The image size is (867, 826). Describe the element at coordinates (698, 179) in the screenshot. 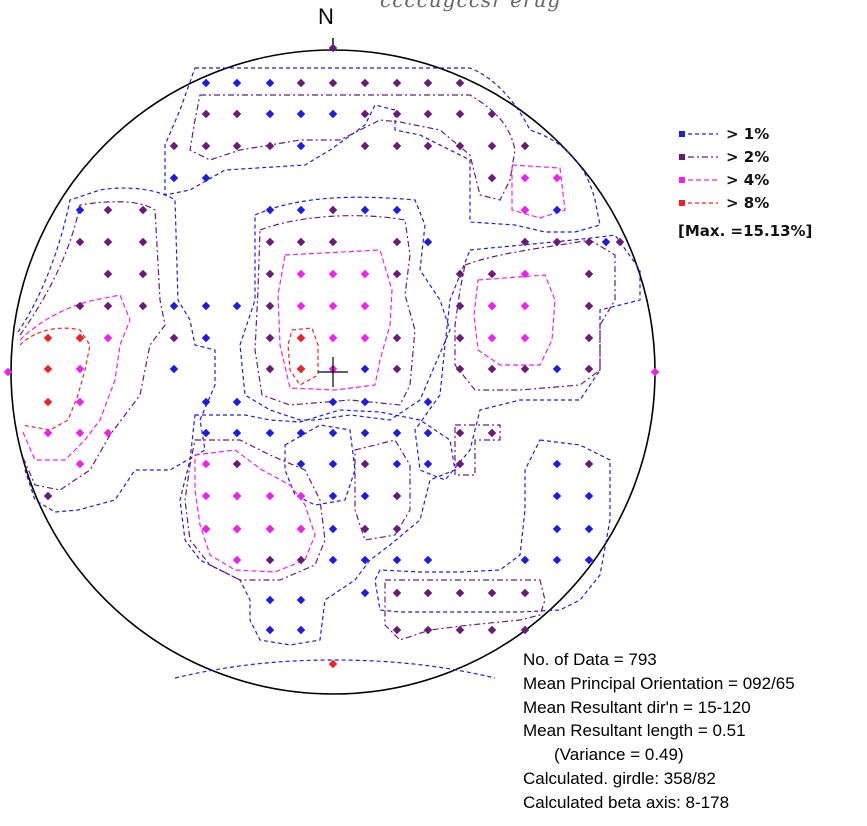

I see `legend-swatch-4pct-icon` at that location.